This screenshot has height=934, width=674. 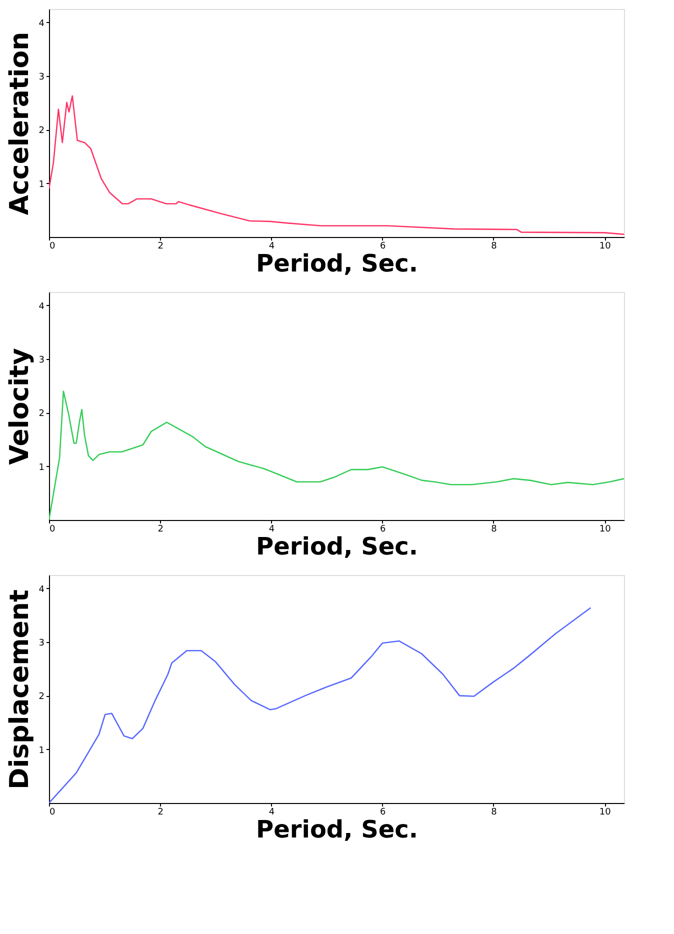 I want to click on line-series, so click(x=336, y=165).